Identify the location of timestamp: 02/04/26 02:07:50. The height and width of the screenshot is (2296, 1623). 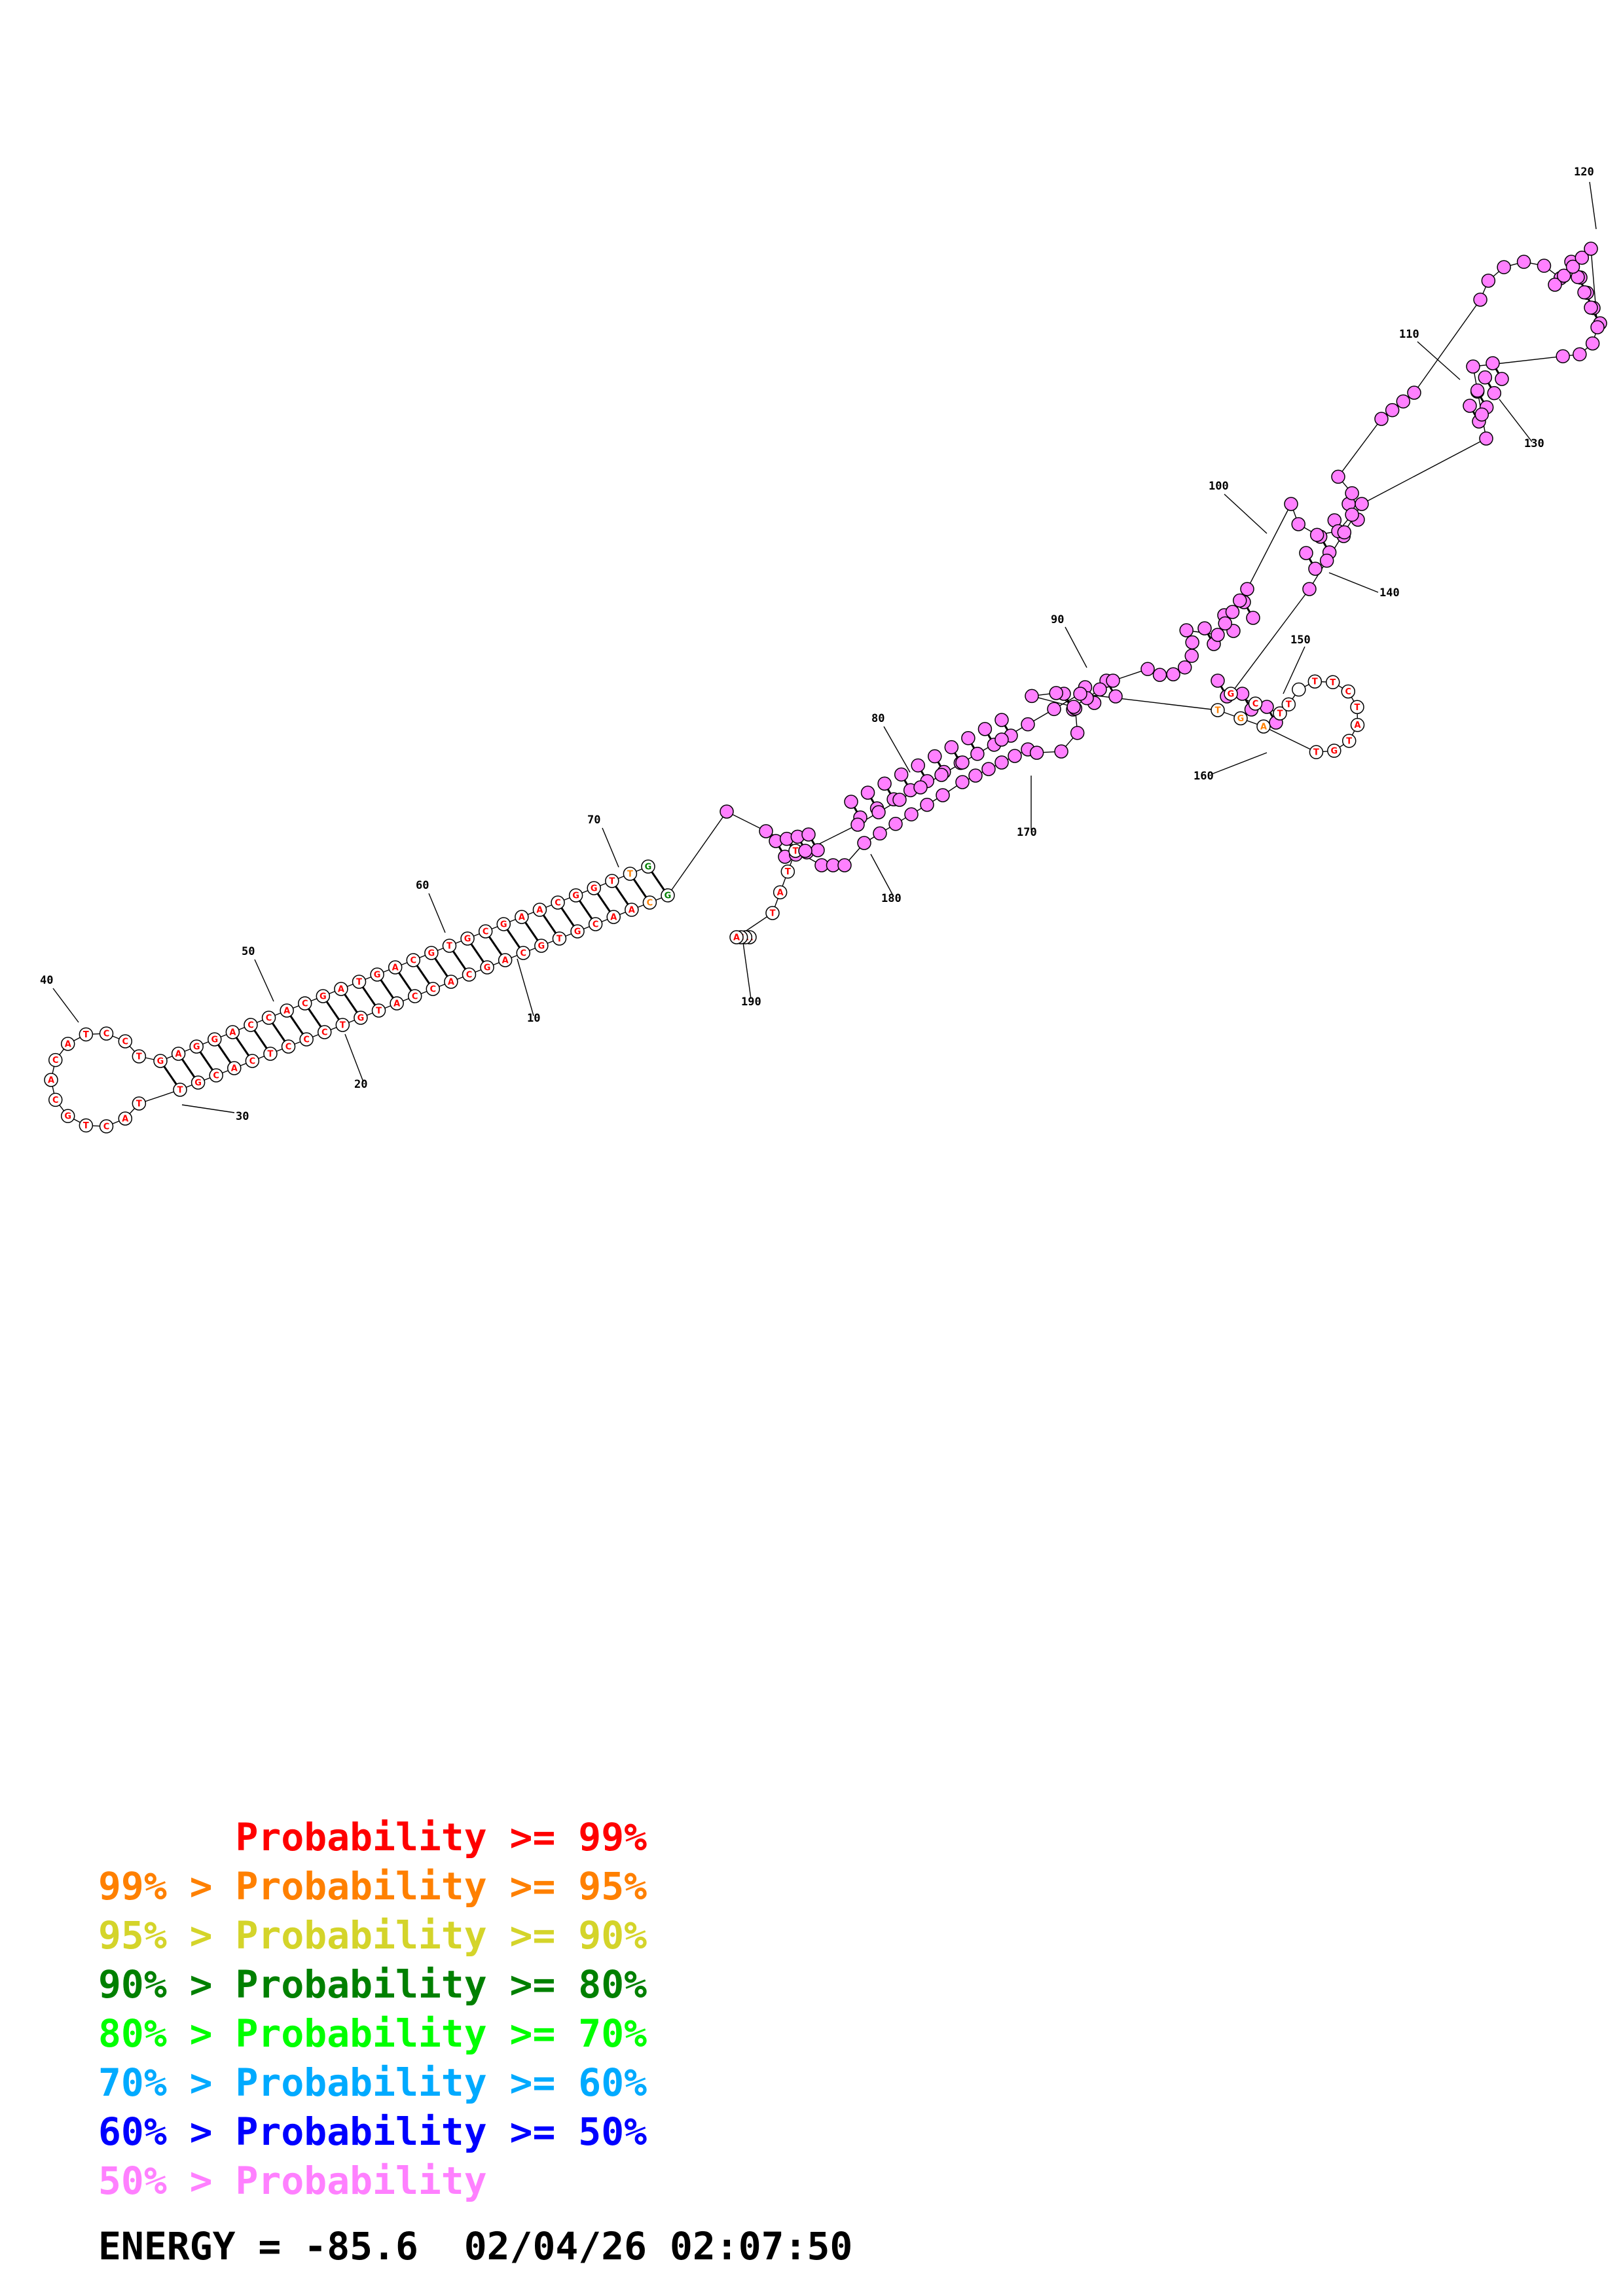
(658, 2246).